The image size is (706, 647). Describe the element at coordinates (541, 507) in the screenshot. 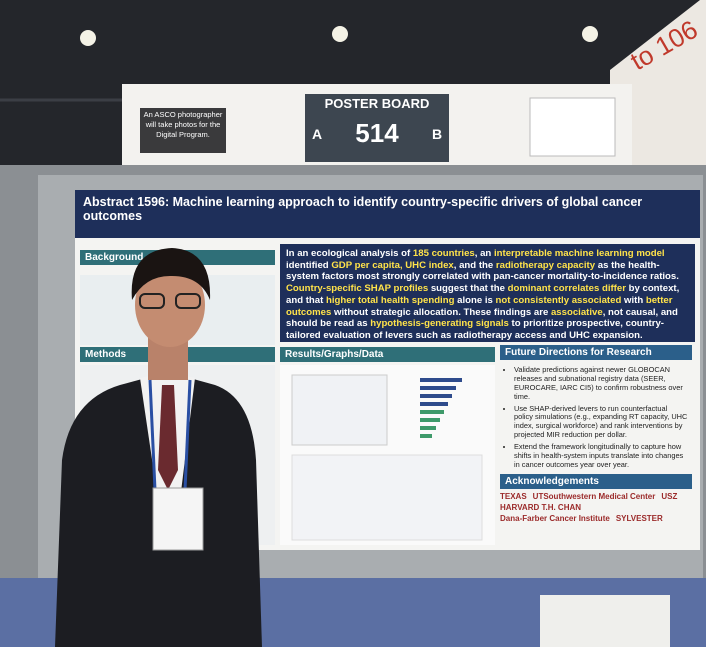

I see `logo: HARVARD T.H. CHAN` at that location.